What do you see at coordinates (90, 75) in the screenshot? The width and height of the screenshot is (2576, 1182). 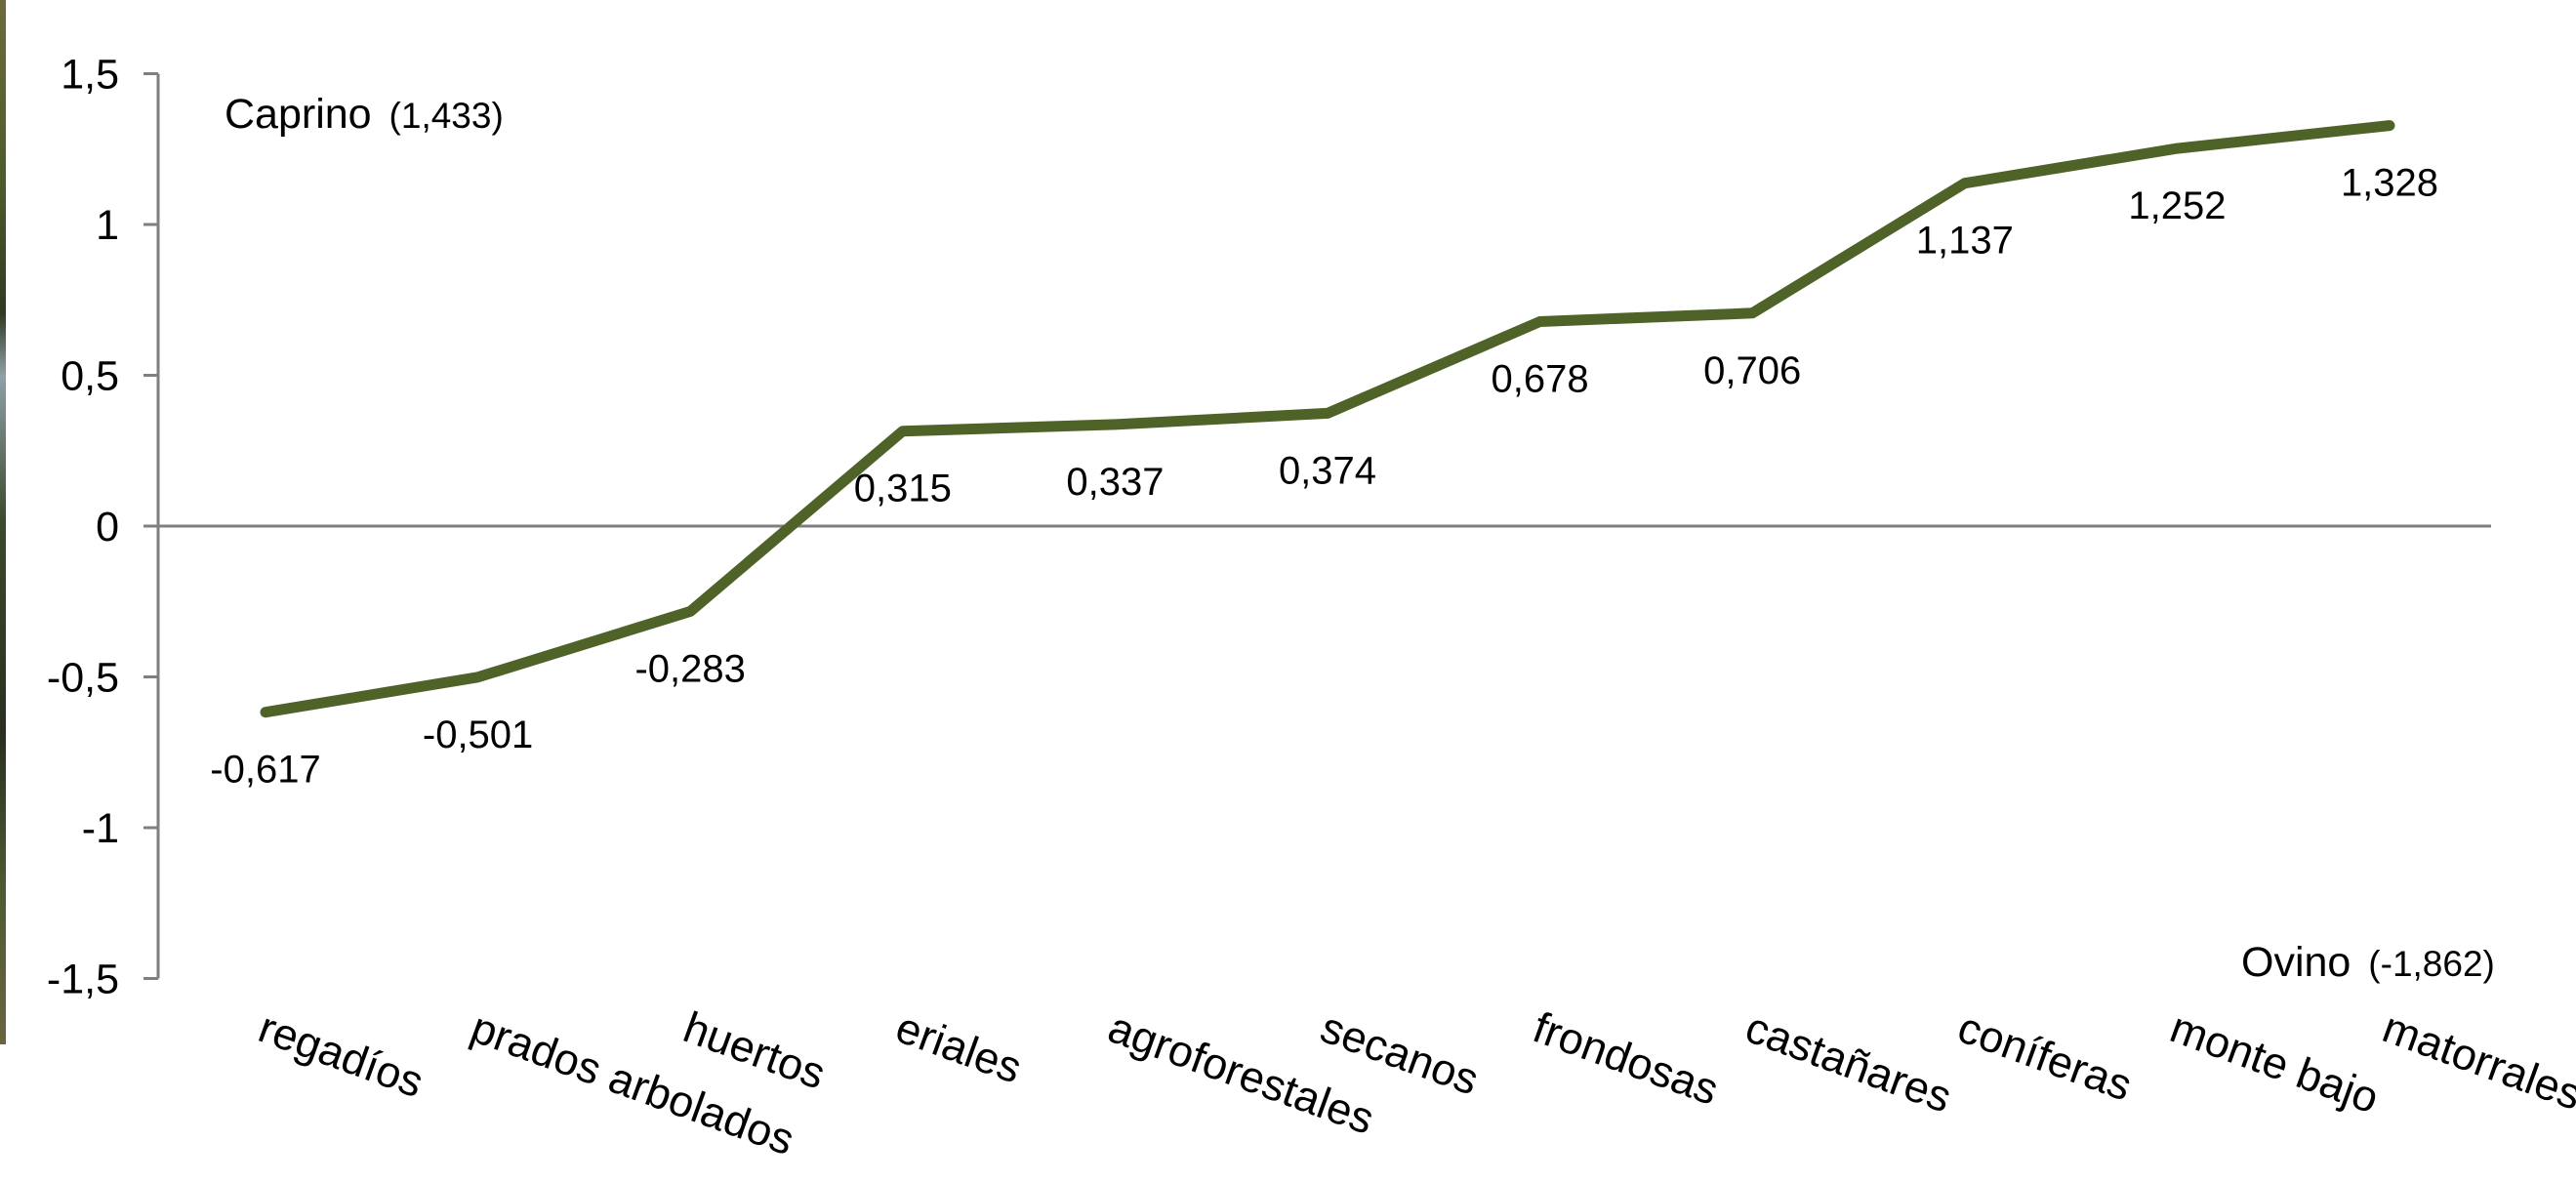 I see `y-tick-label: 1,5` at bounding box center [90, 75].